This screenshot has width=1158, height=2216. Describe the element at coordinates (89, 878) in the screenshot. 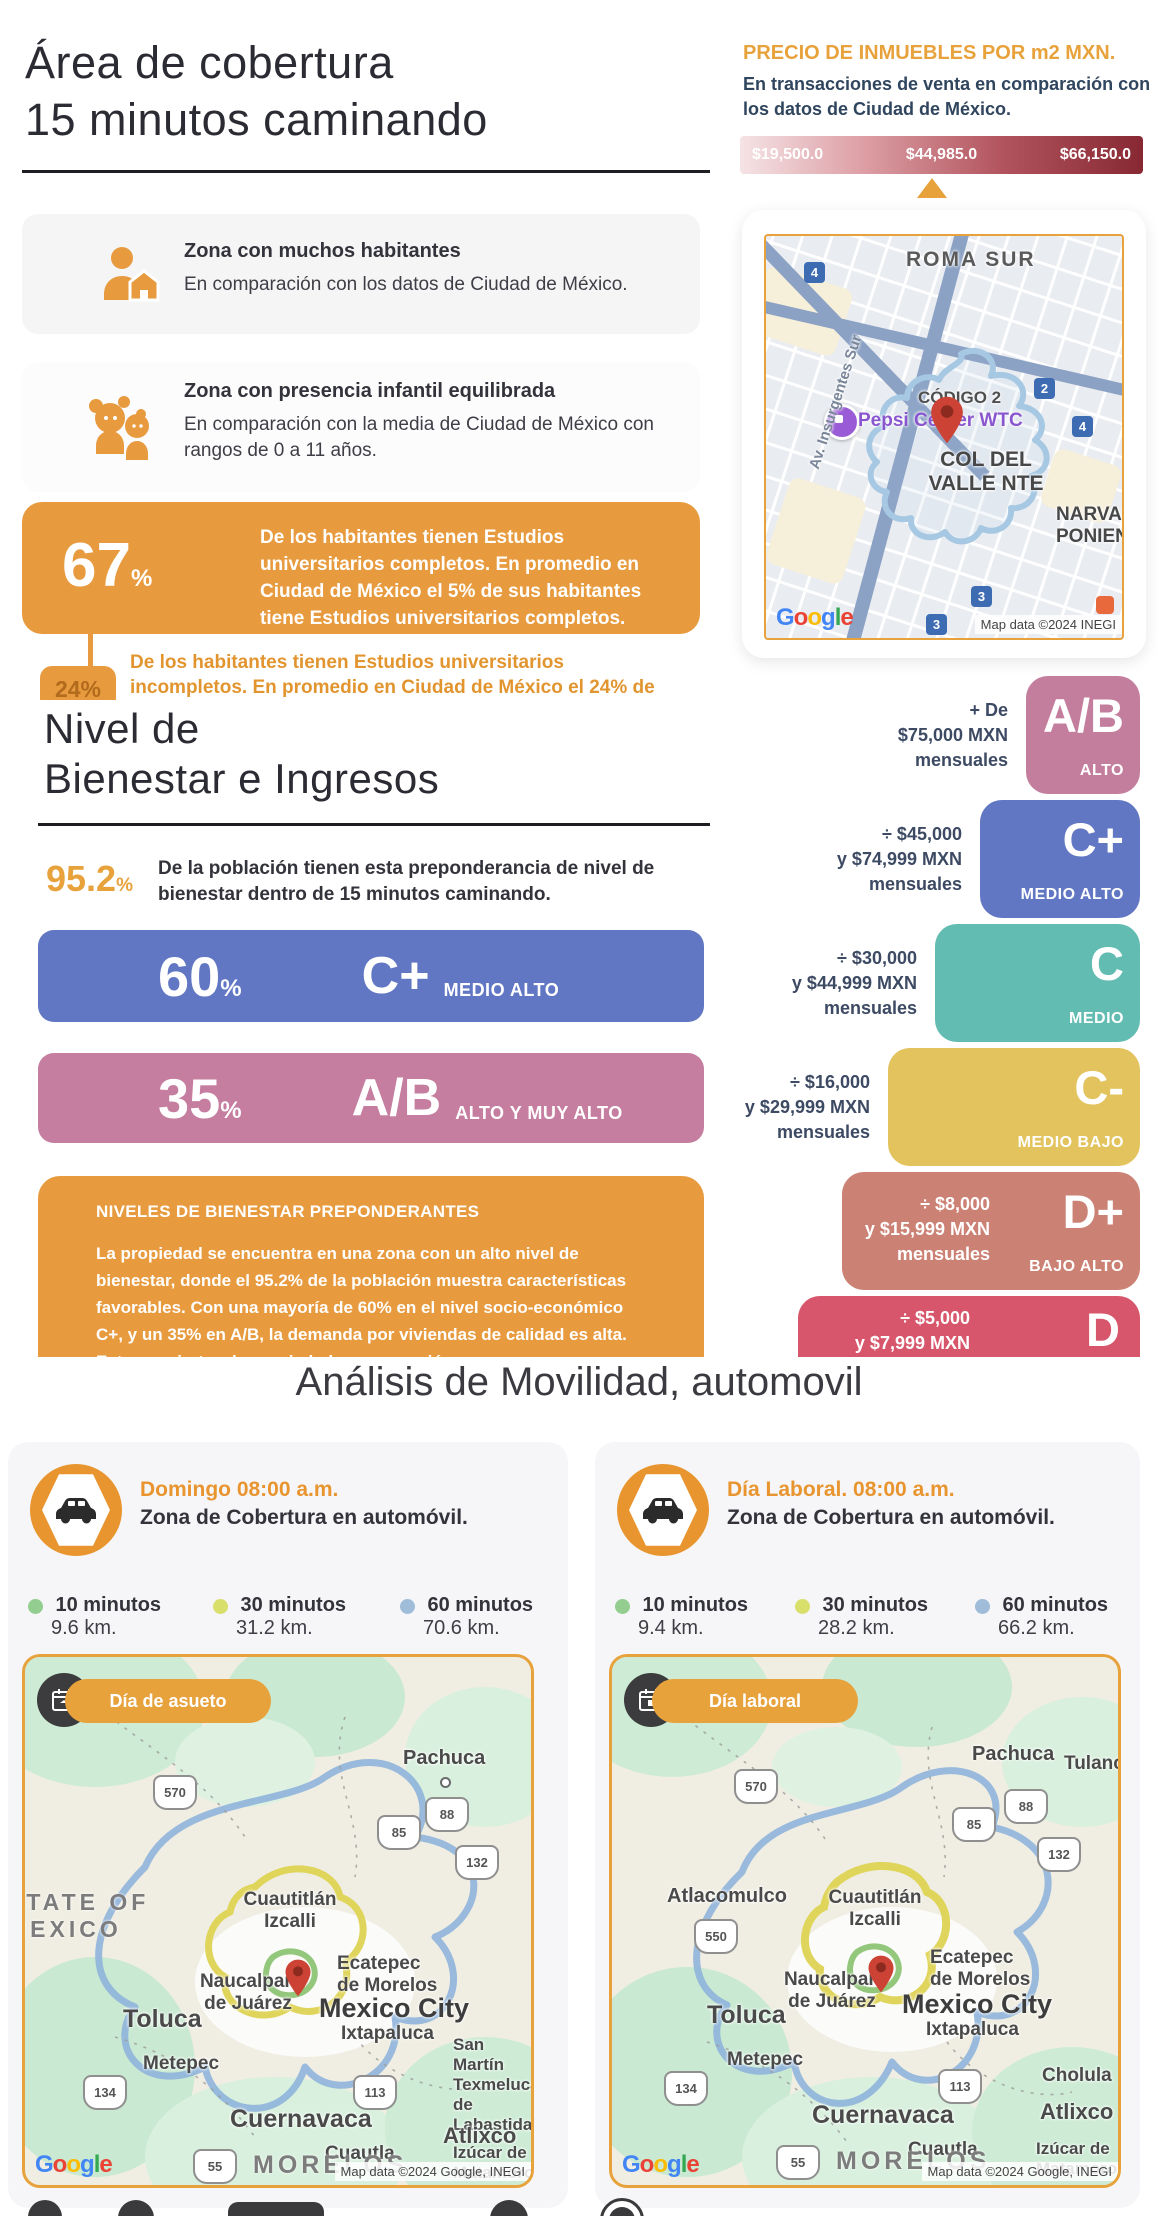

I see `wellbeing-stat-value: 95.2%` at that location.